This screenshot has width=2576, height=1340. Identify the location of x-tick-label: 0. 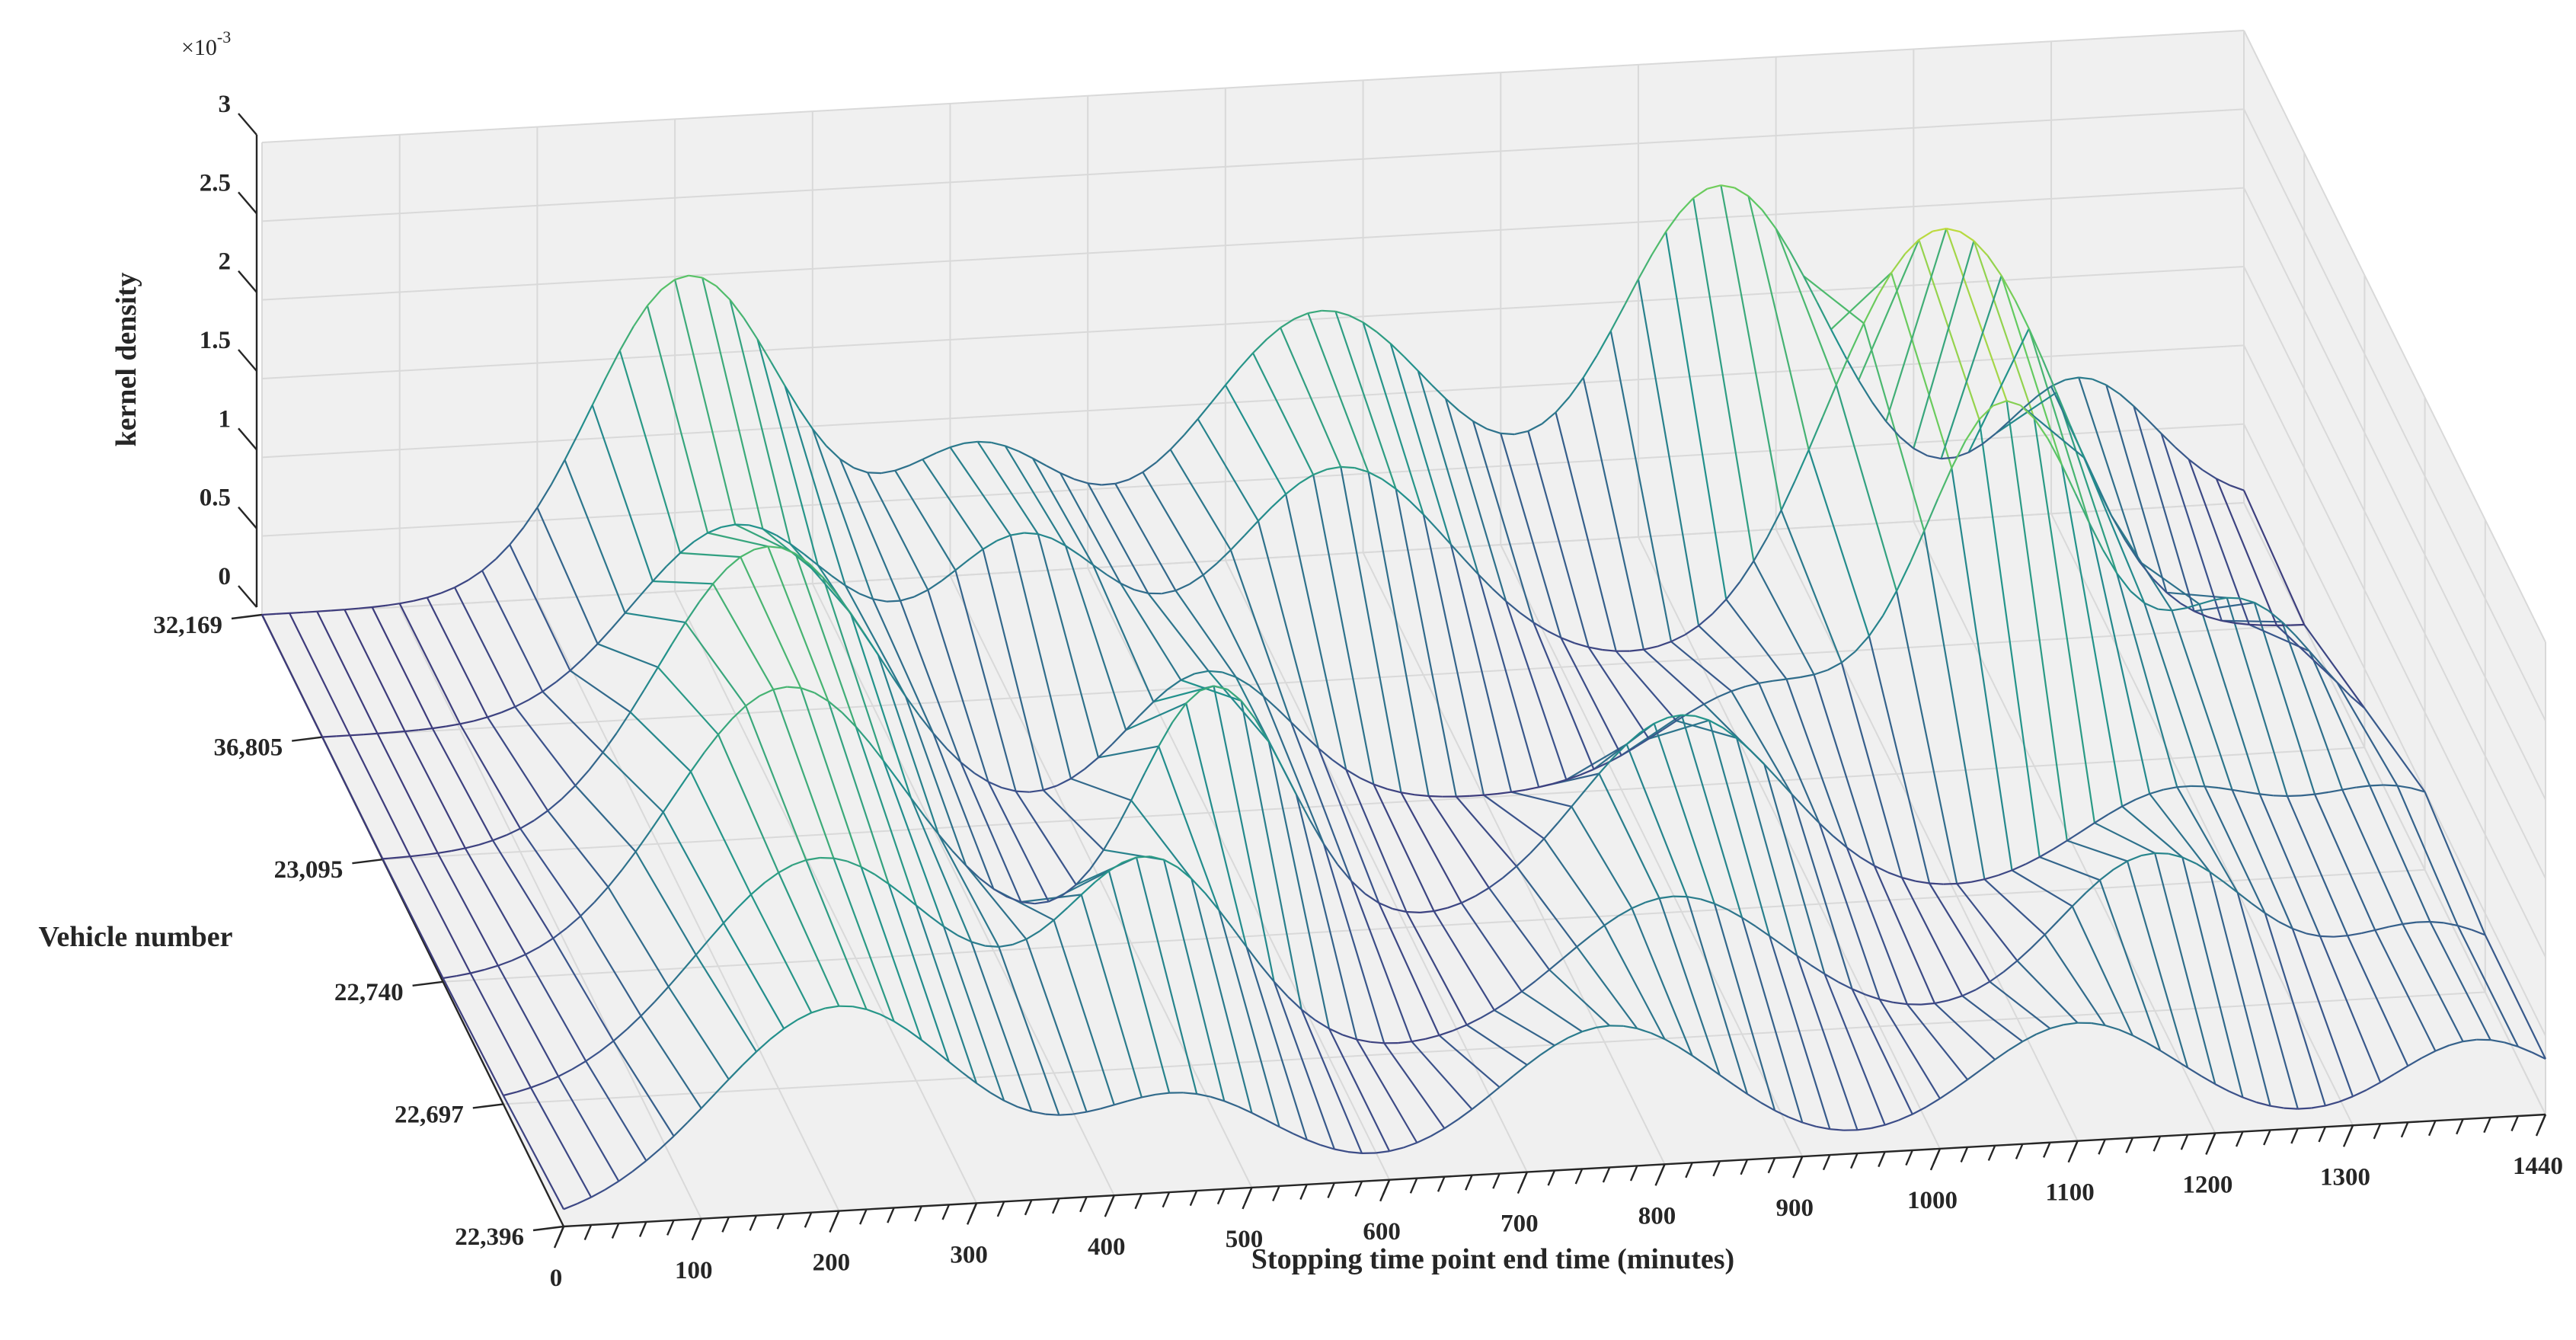
(557, 1278).